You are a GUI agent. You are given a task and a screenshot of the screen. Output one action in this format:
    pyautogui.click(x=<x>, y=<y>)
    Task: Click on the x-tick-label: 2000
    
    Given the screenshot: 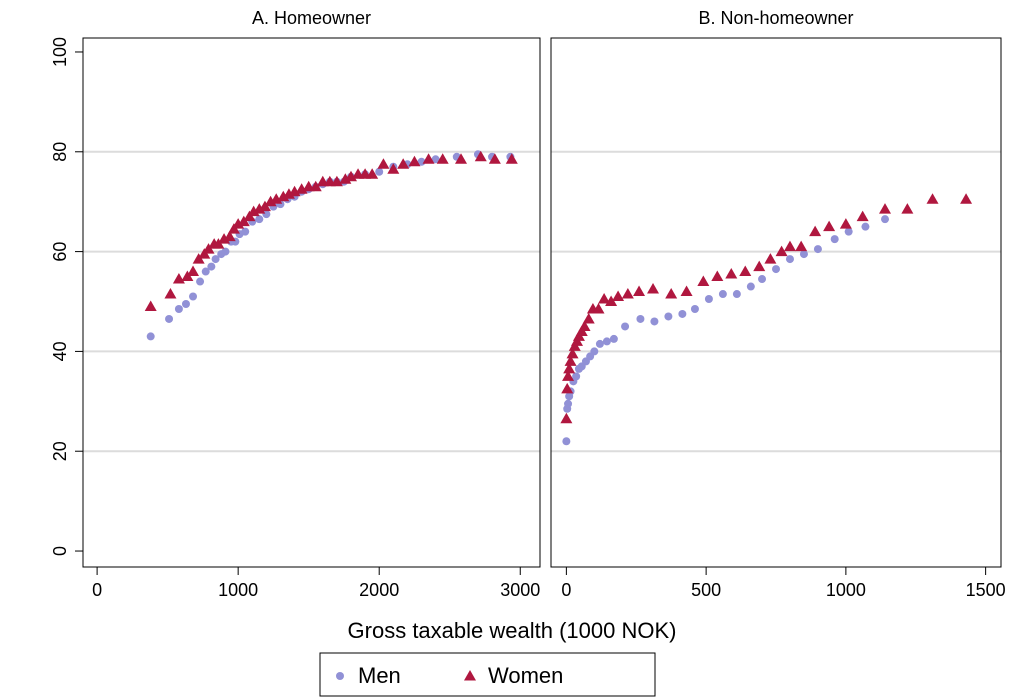 What is the action you would take?
    pyautogui.click(x=379, y=590)
    